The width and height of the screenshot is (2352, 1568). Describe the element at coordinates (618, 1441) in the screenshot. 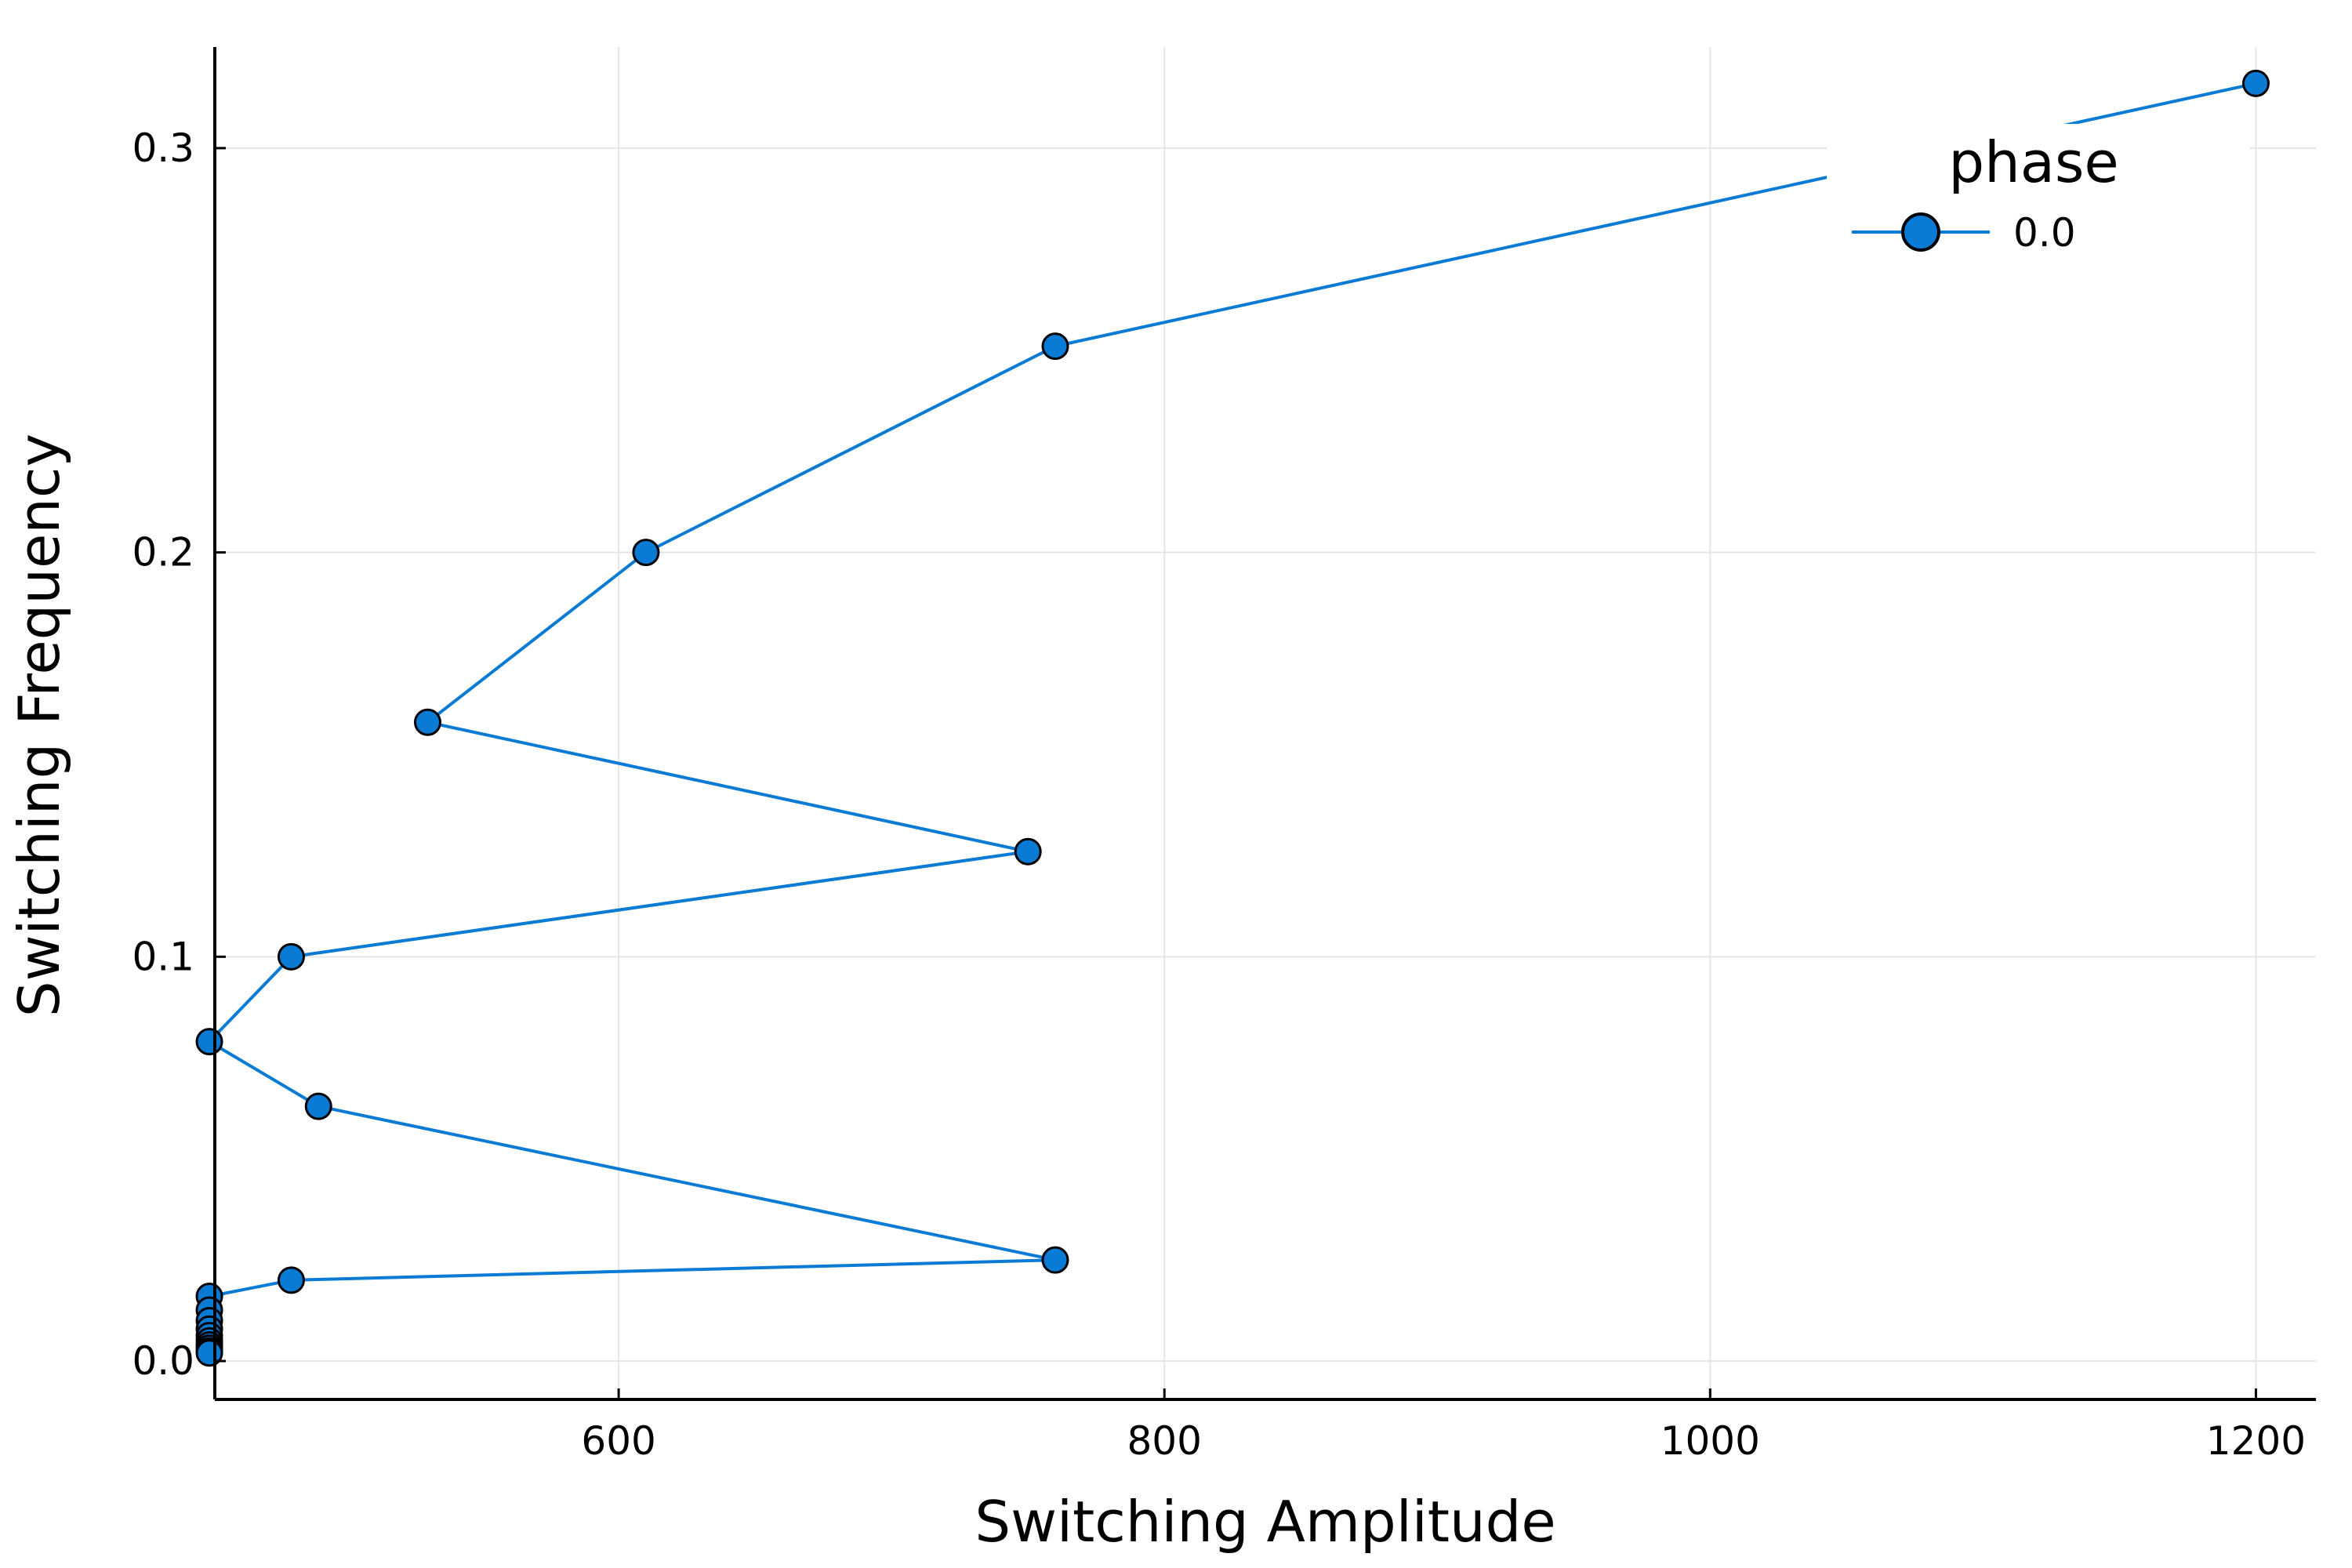

I see `x-tick-label: 600` at that location.